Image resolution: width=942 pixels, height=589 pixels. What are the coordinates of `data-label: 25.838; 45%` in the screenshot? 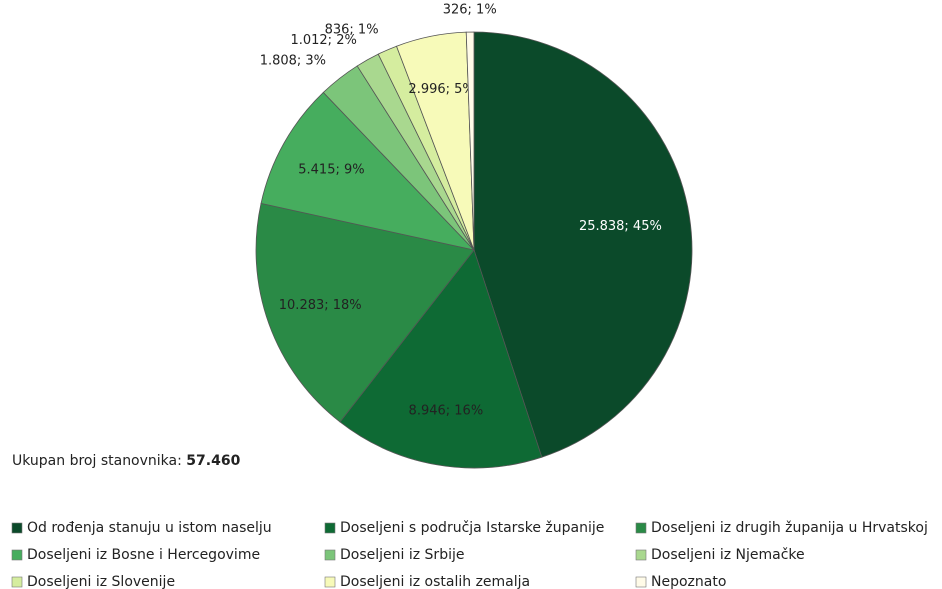 It's located at (620, 226).